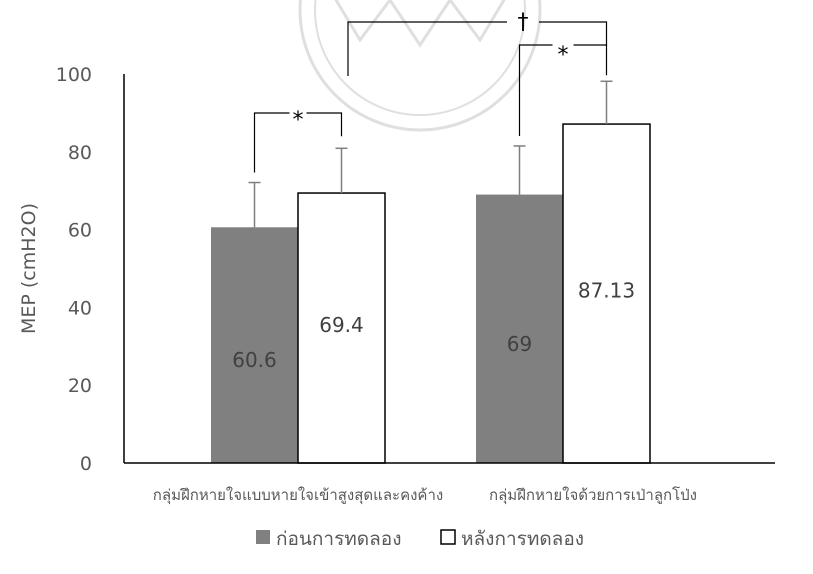  I want to click on y-tick-label: 60, so click(80, 231).